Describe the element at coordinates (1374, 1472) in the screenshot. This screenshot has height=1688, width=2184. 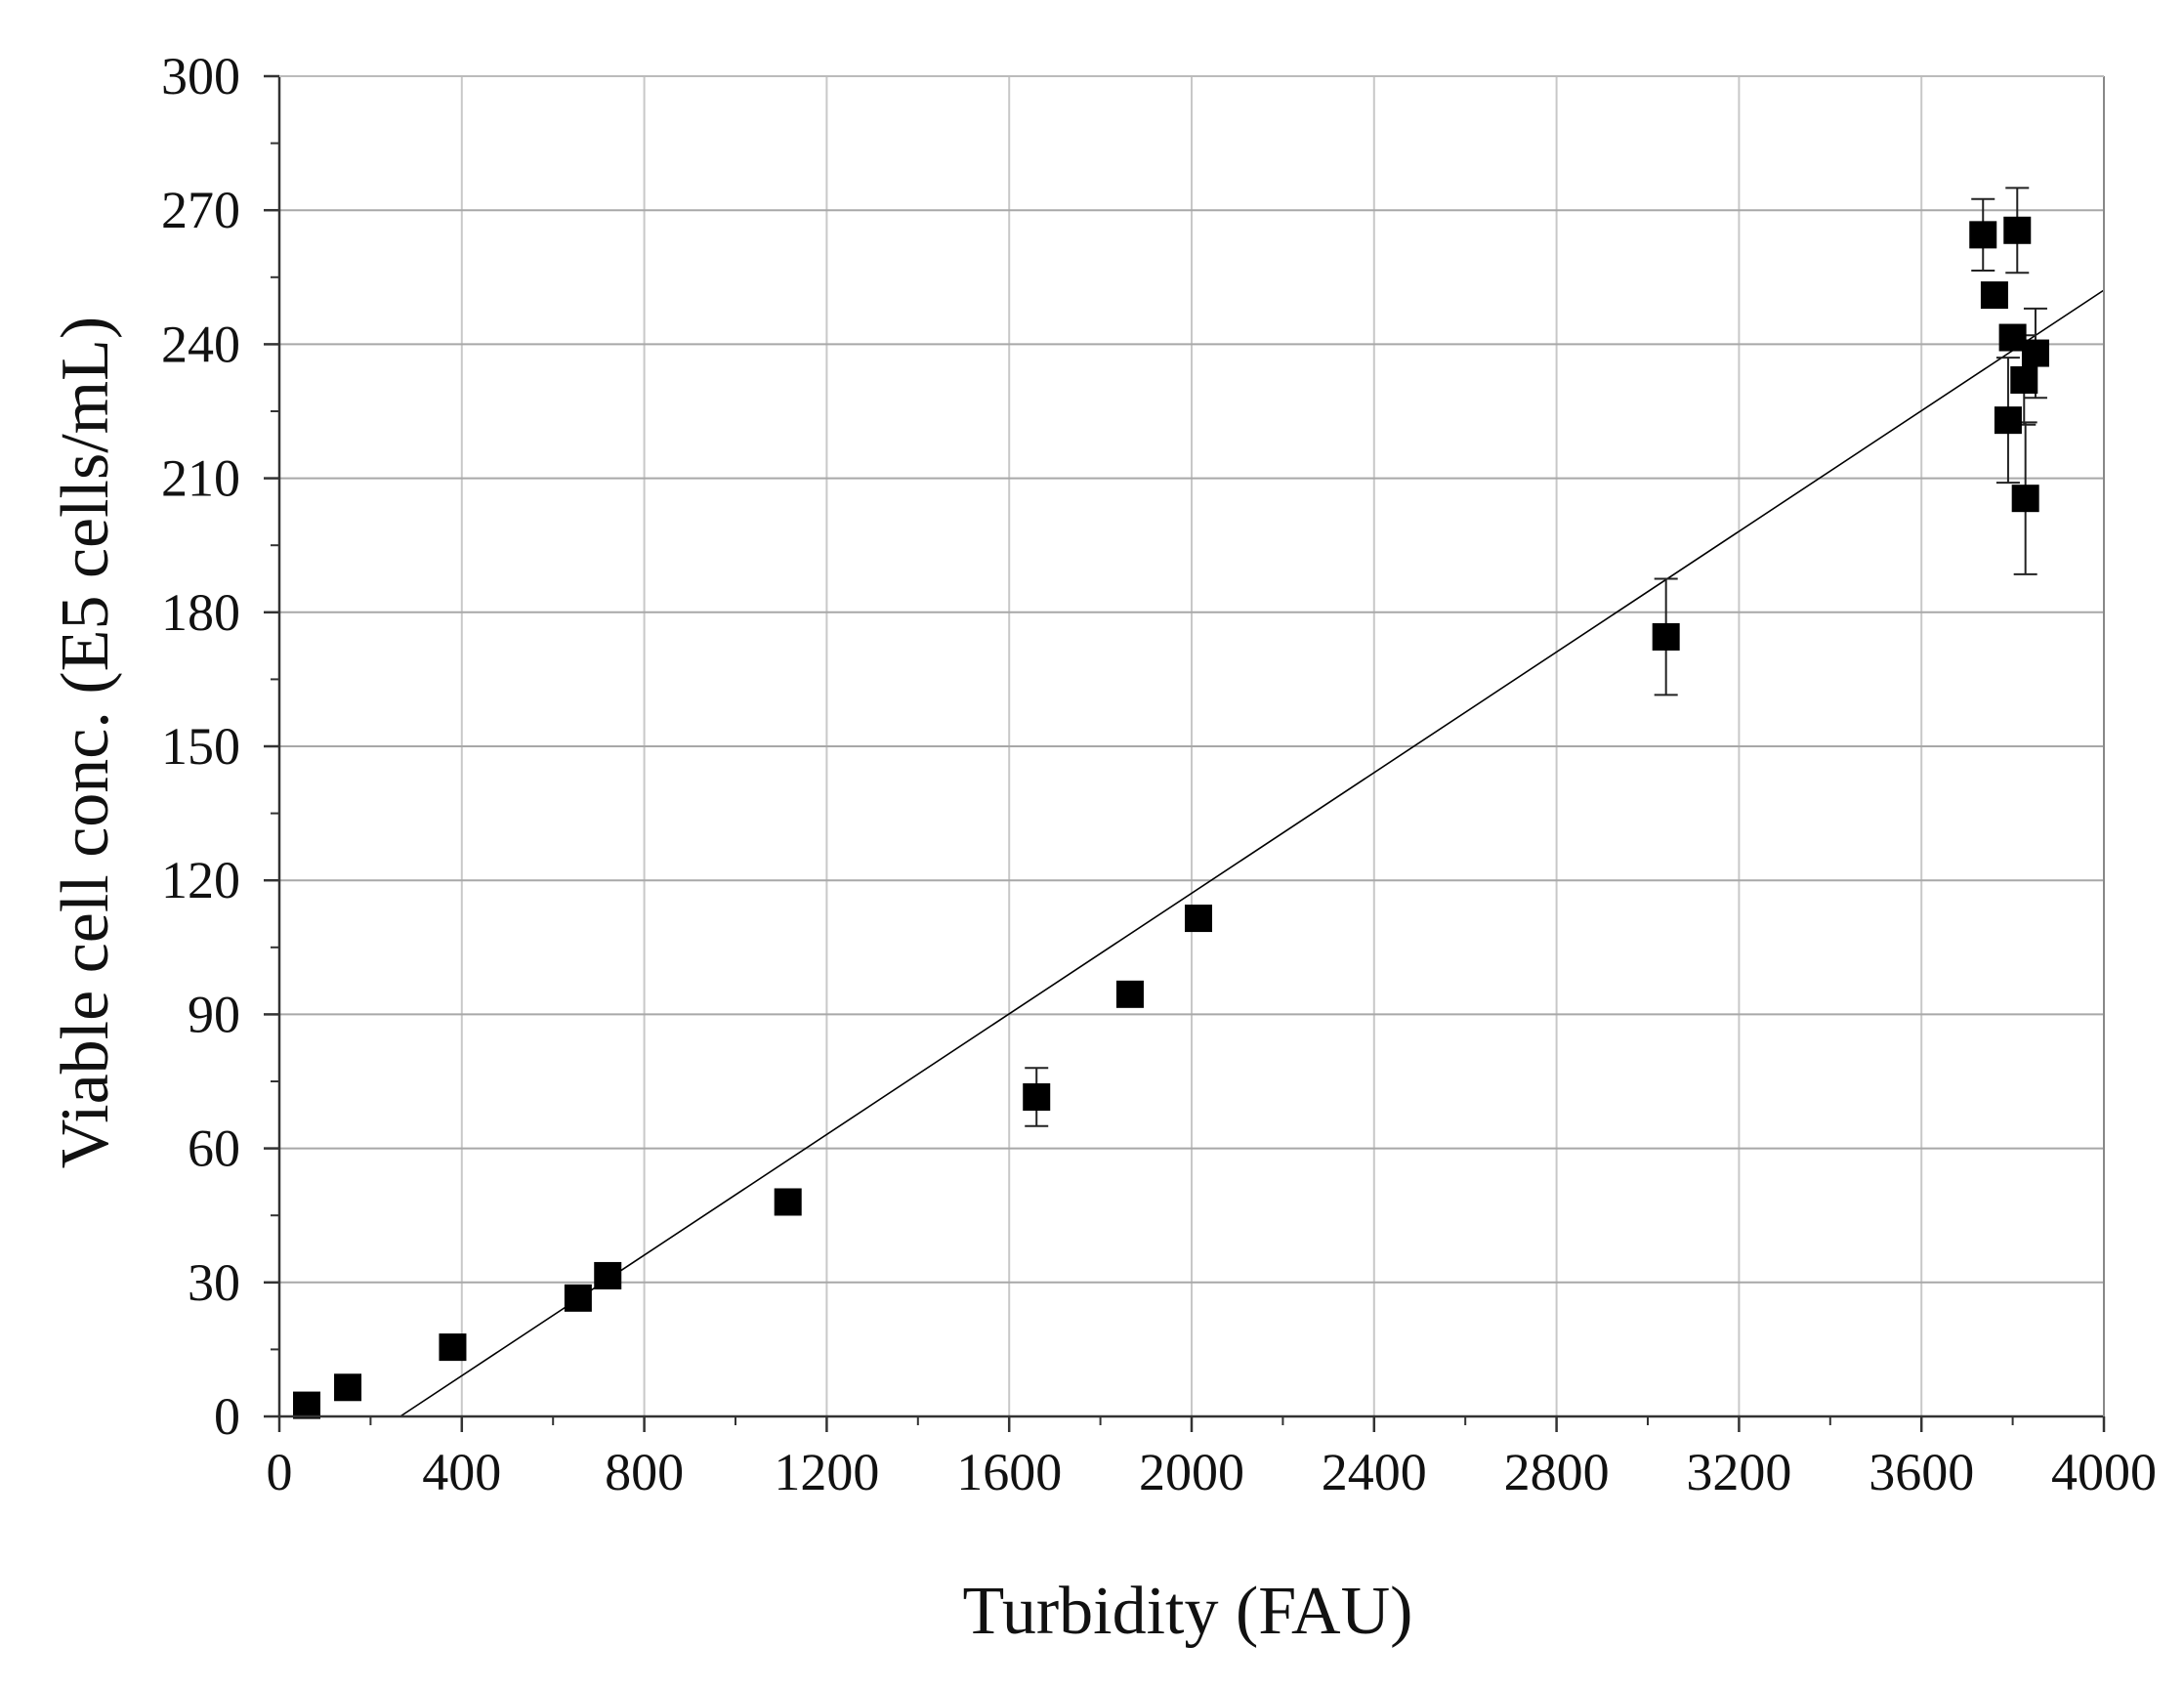
I see `x-tick-label: 2400` at that location.